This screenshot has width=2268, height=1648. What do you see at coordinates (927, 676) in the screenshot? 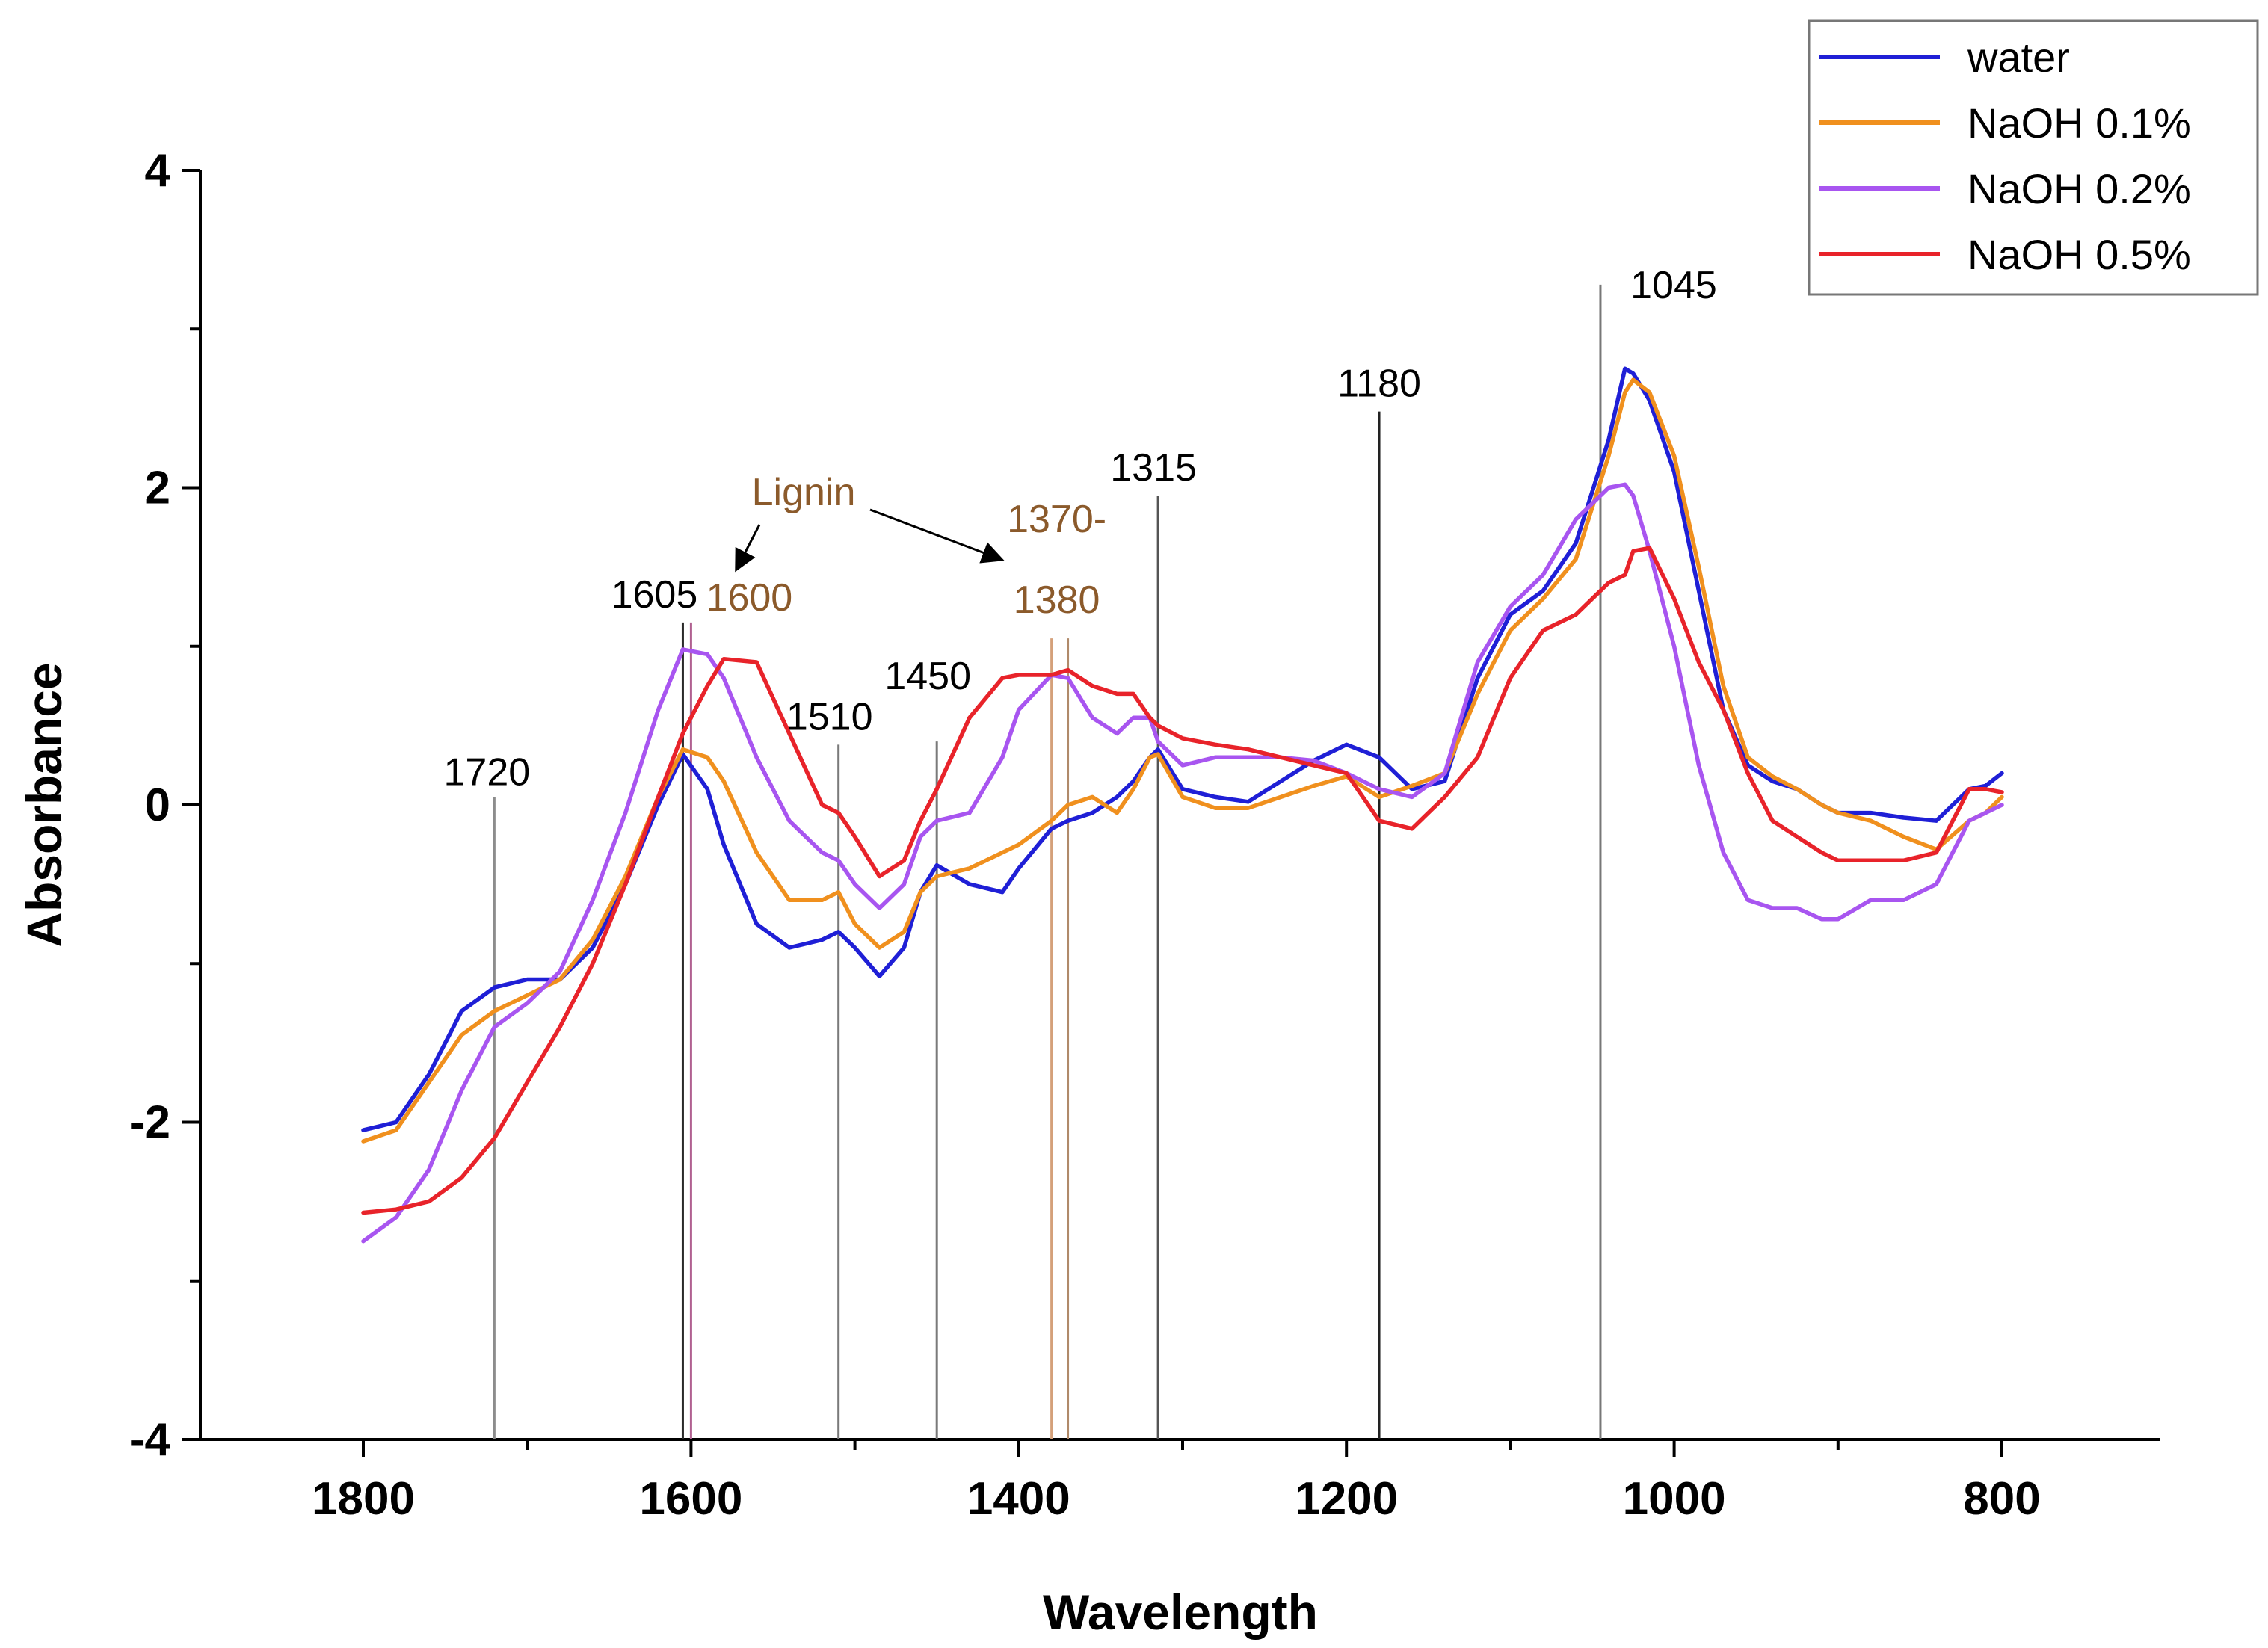
I see `peak-label: 1450` at bounding box center [927, 676].